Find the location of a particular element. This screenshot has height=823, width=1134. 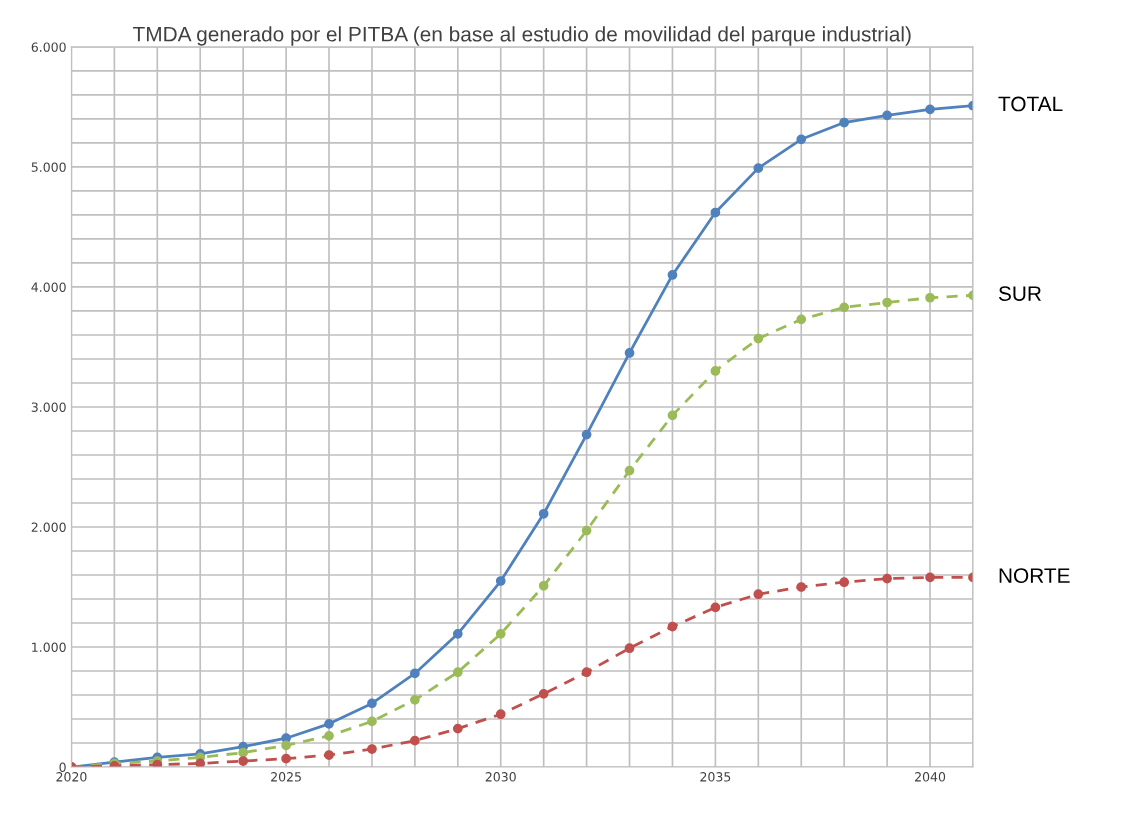

series-label: NORTE is located at coordinates (1034, 575).